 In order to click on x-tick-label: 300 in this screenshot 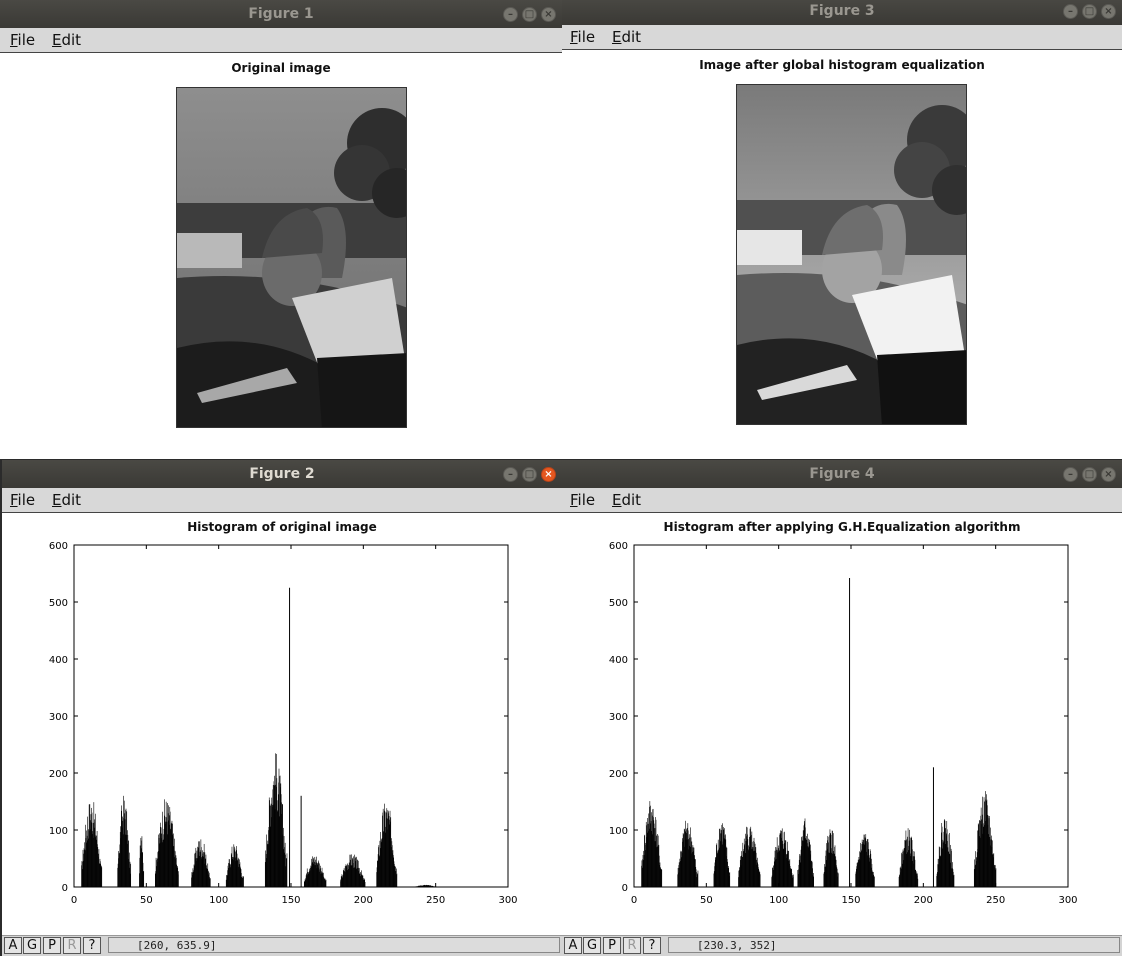, I will do `click(507, 900)`.